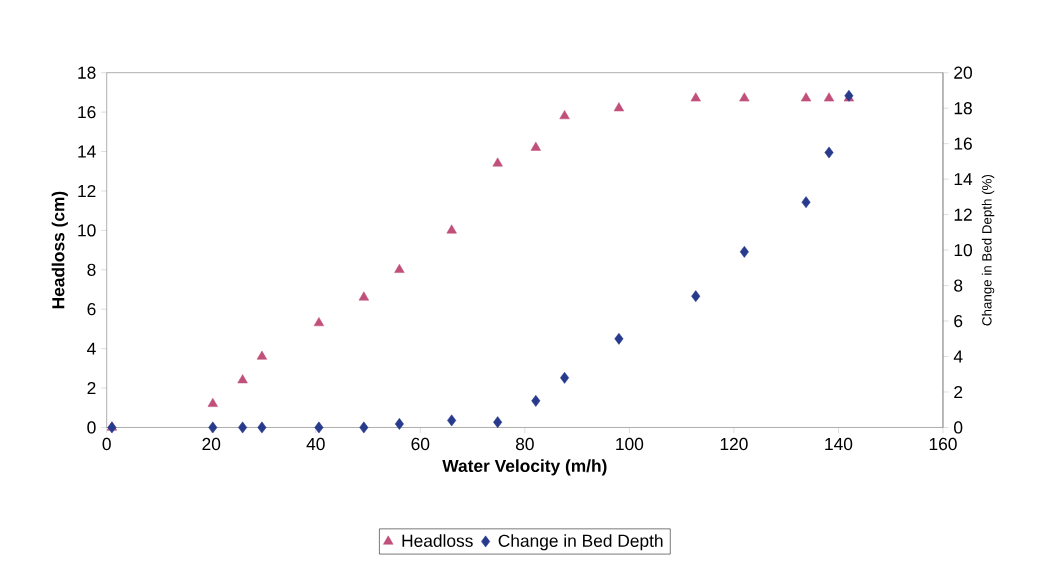 The height and width of the screenshot is (566, 1063). What do you see at coordinates (958, 321) in the screenshot?
I see `y2-tick-label: 6` at bounding box center [958, 321].